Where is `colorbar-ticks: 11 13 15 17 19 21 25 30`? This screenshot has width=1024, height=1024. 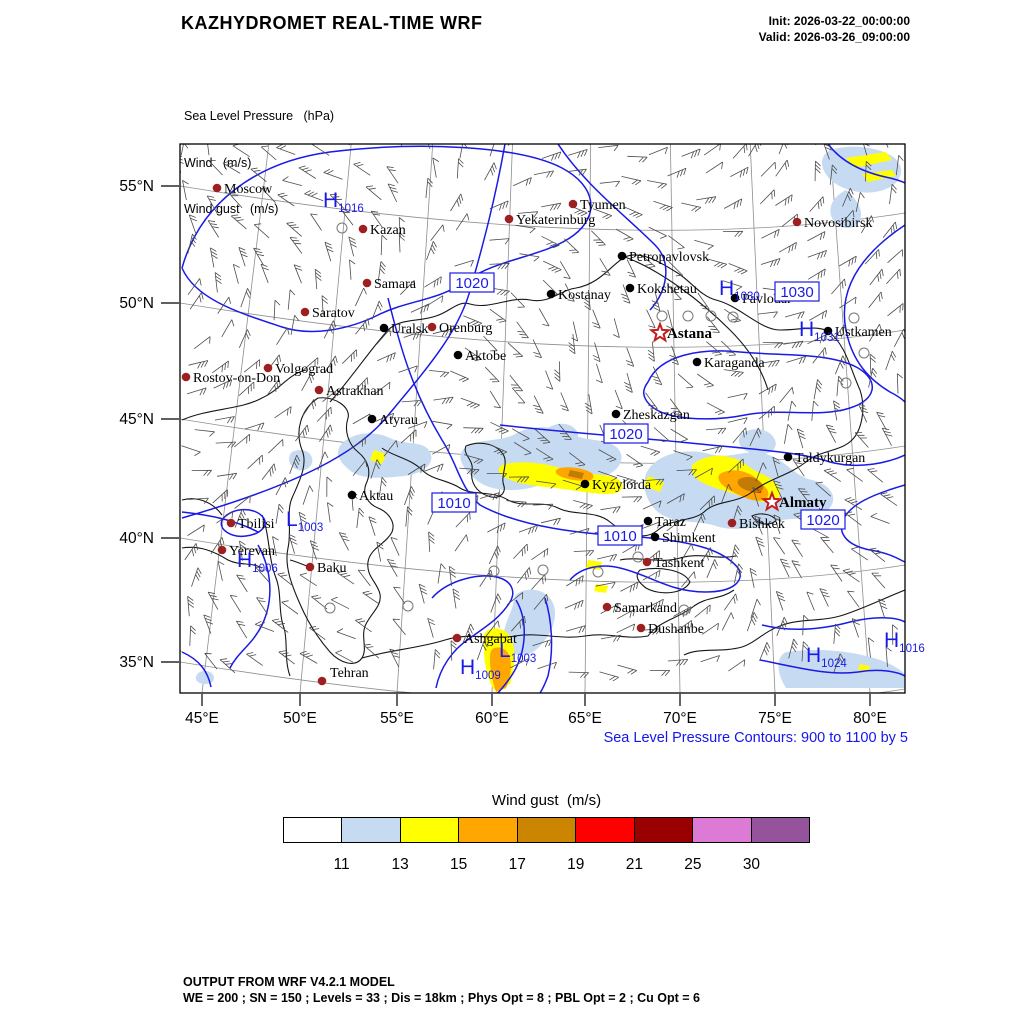
colorbar-ticks: 11 13 15 17 19 21 25 30 is located at coordinates (546, 866).